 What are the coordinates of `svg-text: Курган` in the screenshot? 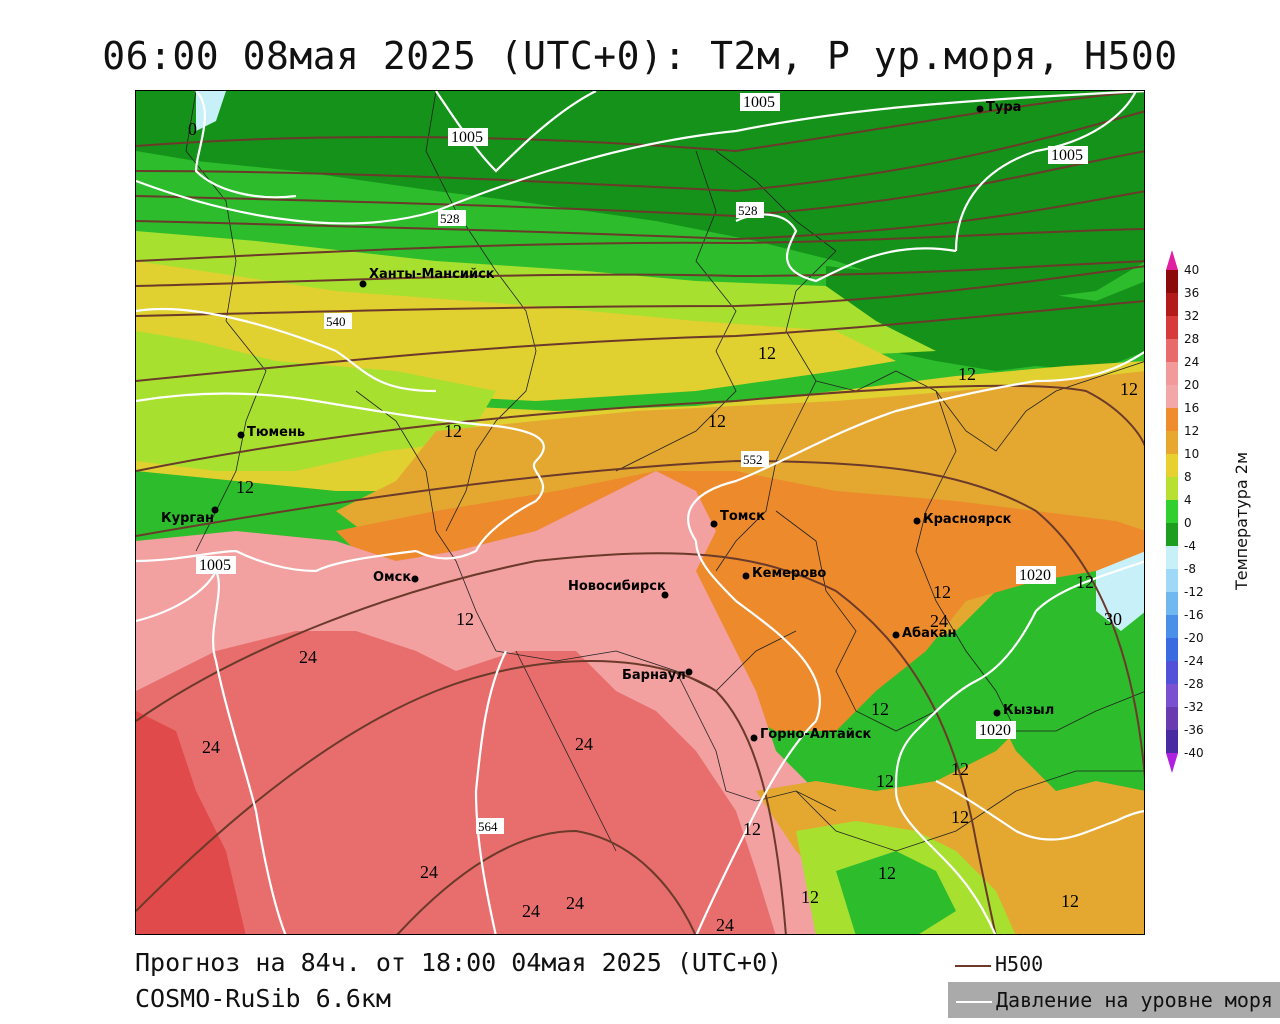 It's located at (187, 518).